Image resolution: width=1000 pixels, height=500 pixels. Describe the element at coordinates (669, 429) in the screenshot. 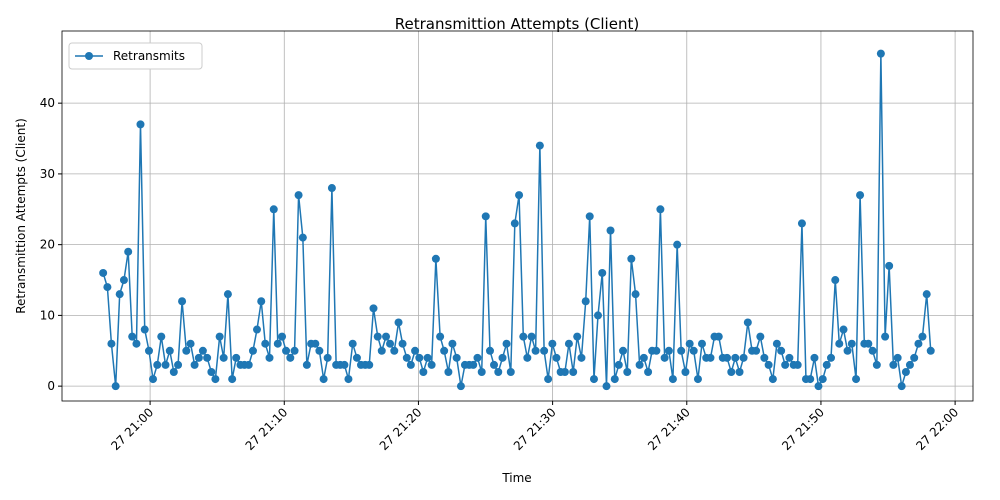

I see `x-tick-label: 27 21:40` at that location.